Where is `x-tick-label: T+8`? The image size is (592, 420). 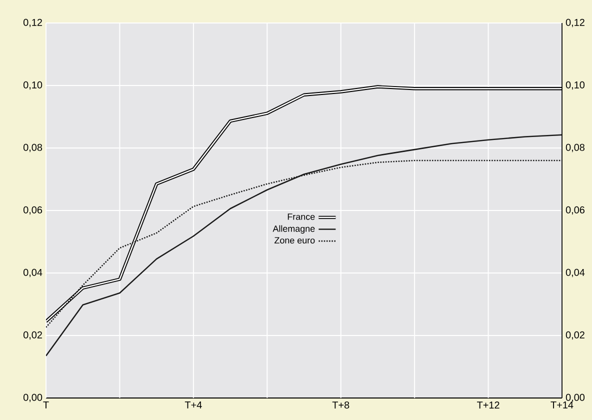
x-tick-label: T+8 is located at coordinates (341, 405).